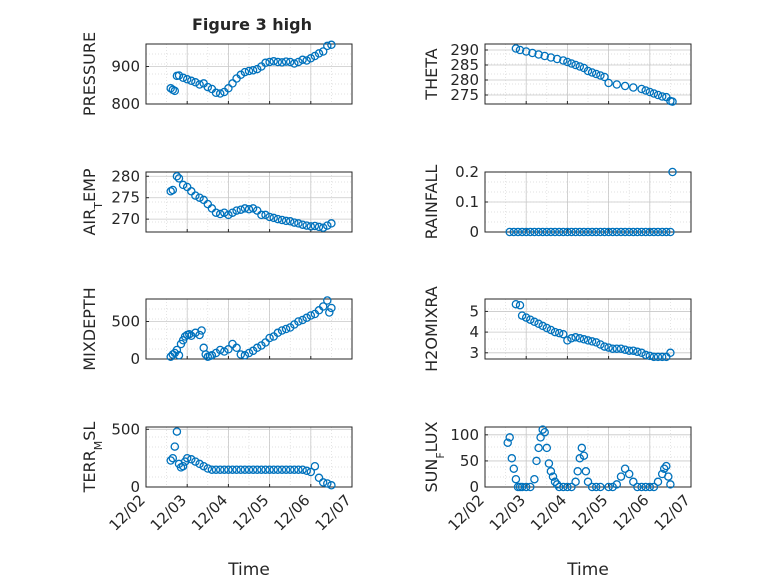  What do you see at coordinates (92, 458) in the screenshot?
I see `y-axis-label: TERRMSL` at bounding box center [92, 458].